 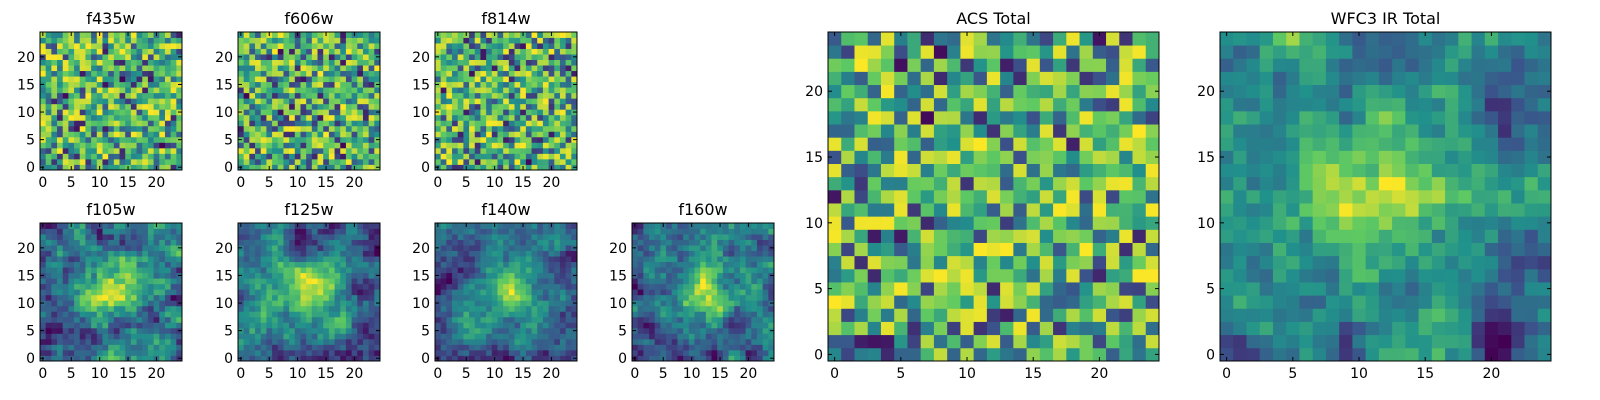 What do you see at coordinates (421, 249) in the screenshot?
I see `y-tick-label: 20` at bounding box center [421, 249].